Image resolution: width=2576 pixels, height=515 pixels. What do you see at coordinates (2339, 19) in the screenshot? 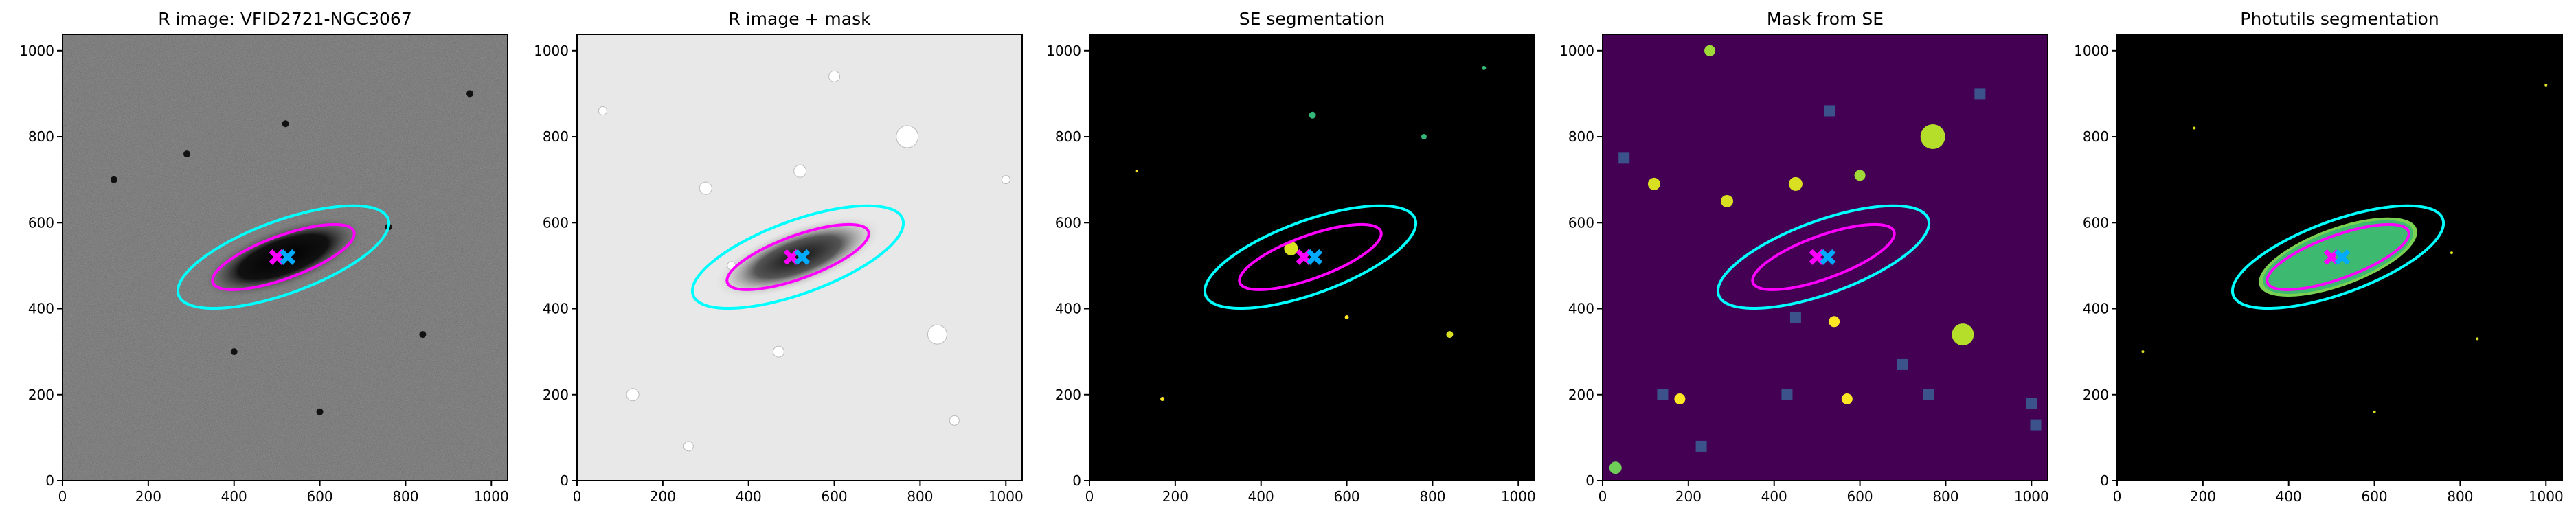
I see `panel-title: Photutils segmentation` at bounding box center [2339, 19].